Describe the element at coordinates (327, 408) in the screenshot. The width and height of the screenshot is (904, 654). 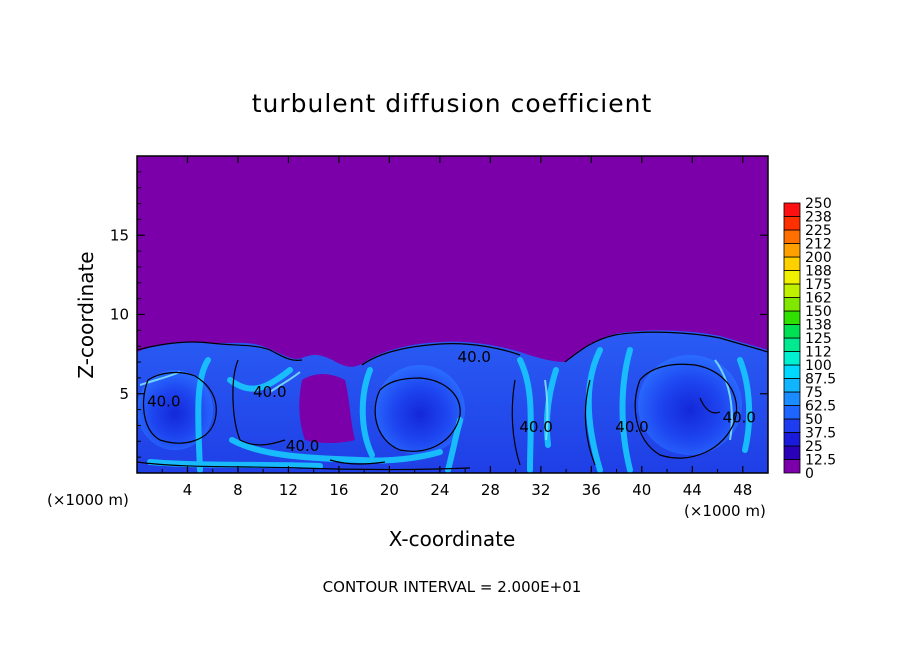
I see `stable-pocket` at that location.